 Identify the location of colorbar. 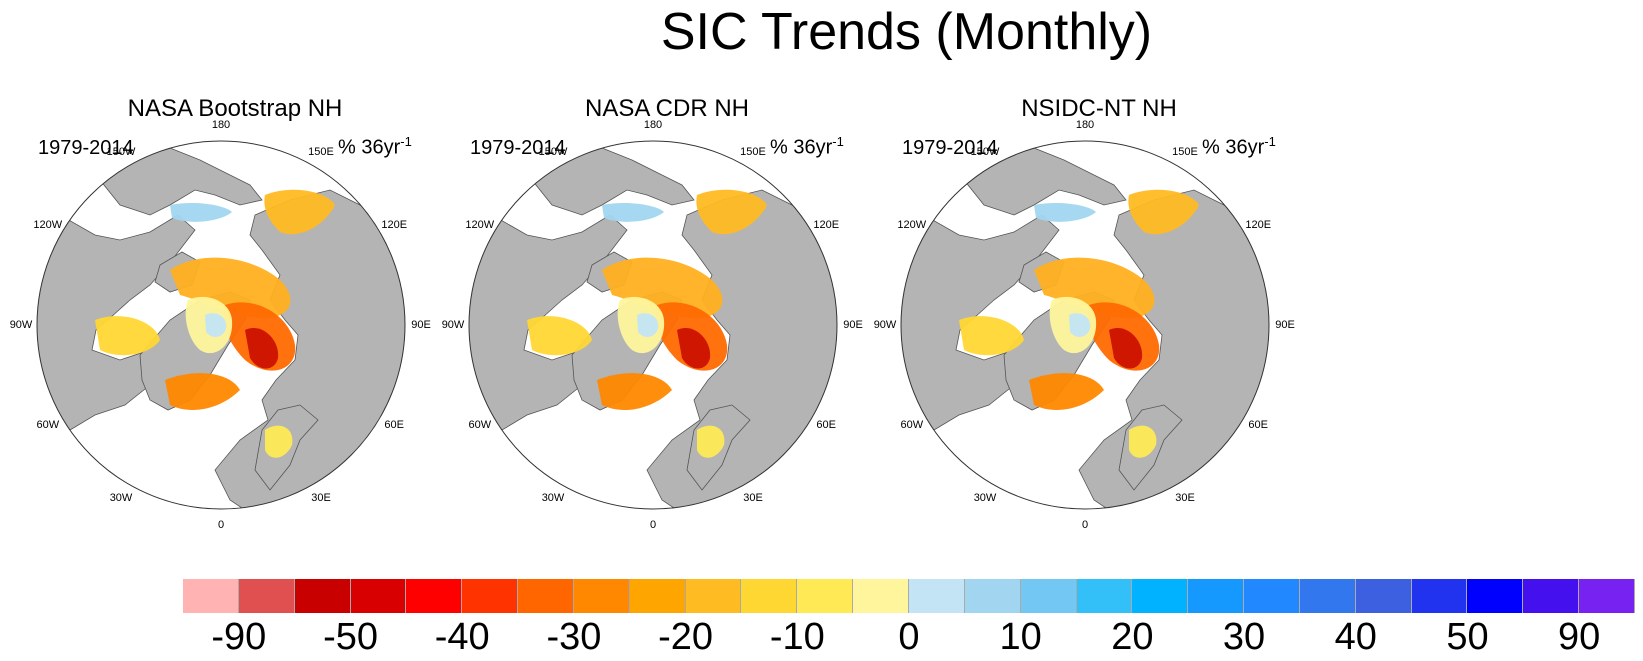
(909, 596).